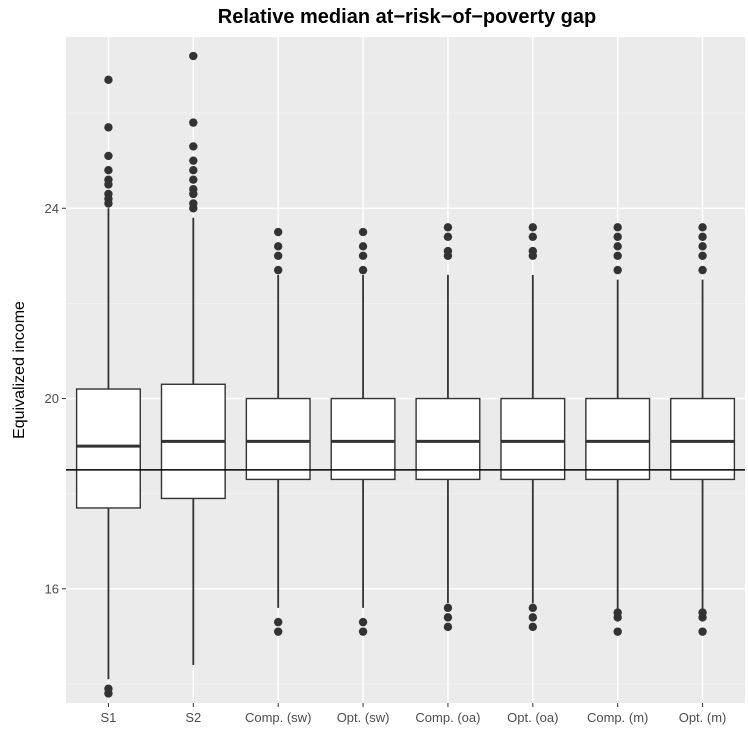 The image size is (748, 733). Describe the element at coordinates (108, 717) in the screenshot. I see `x-tick-label: S1` at that location.